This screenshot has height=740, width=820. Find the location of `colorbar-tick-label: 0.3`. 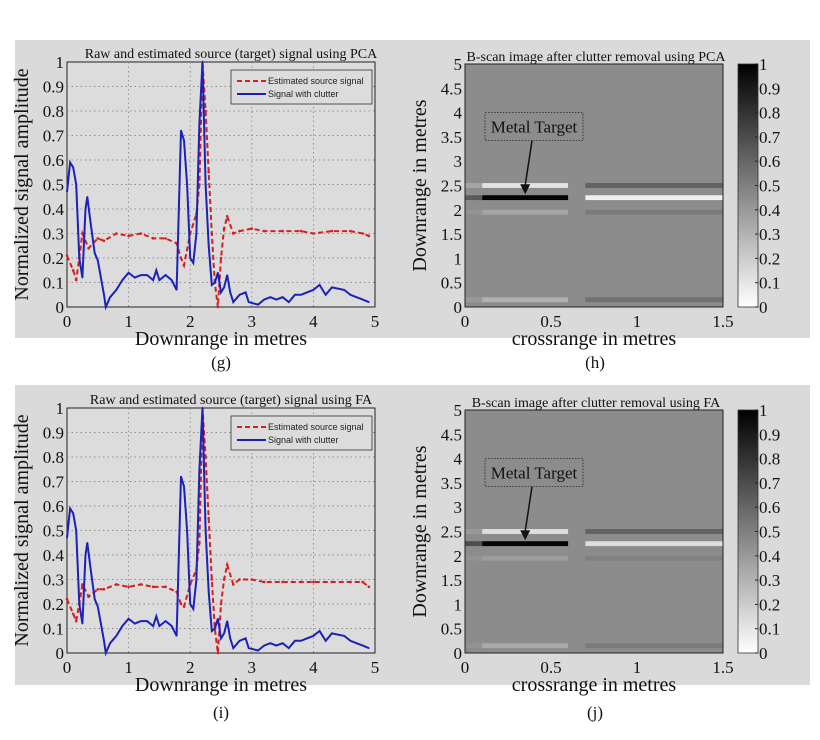

colorbar-tick-label: 0.3 is located at coordinates (769, 580).